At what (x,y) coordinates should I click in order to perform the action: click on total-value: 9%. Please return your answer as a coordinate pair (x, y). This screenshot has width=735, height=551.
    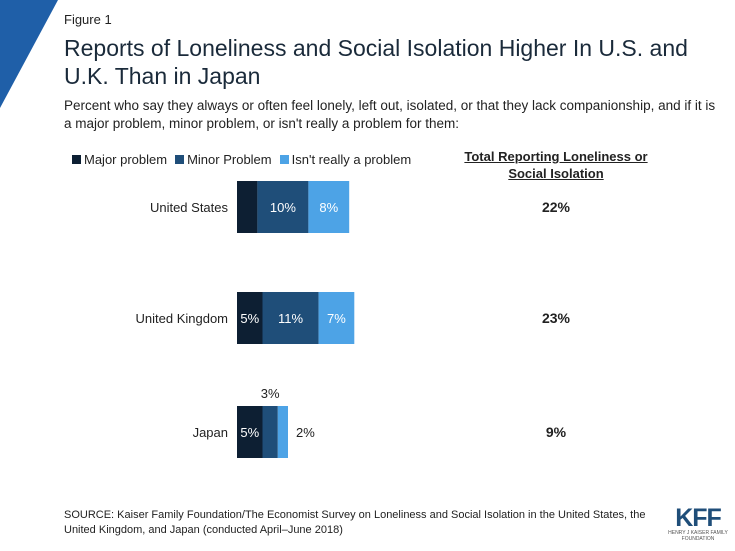
    Looking at the image, I should click on (556, 432).